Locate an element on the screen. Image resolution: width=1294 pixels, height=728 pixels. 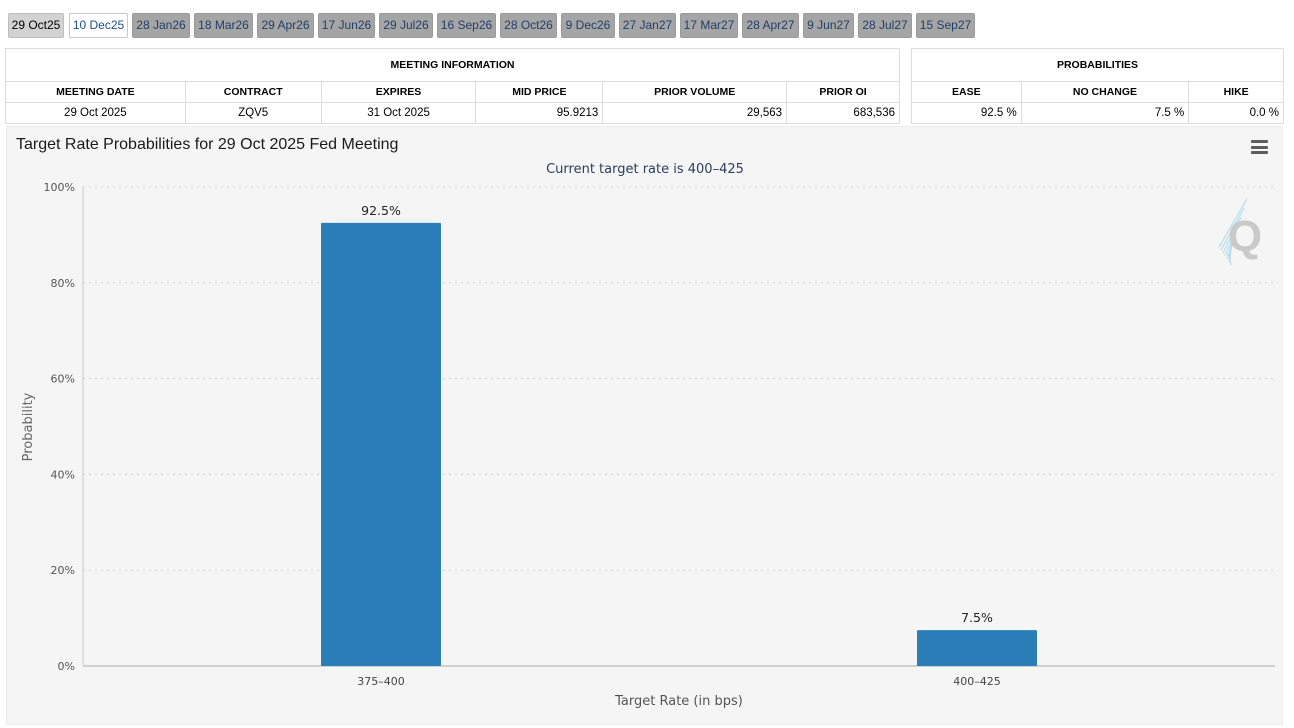
mid-price-value: 95.9213 is located at coordinates (539, 113).